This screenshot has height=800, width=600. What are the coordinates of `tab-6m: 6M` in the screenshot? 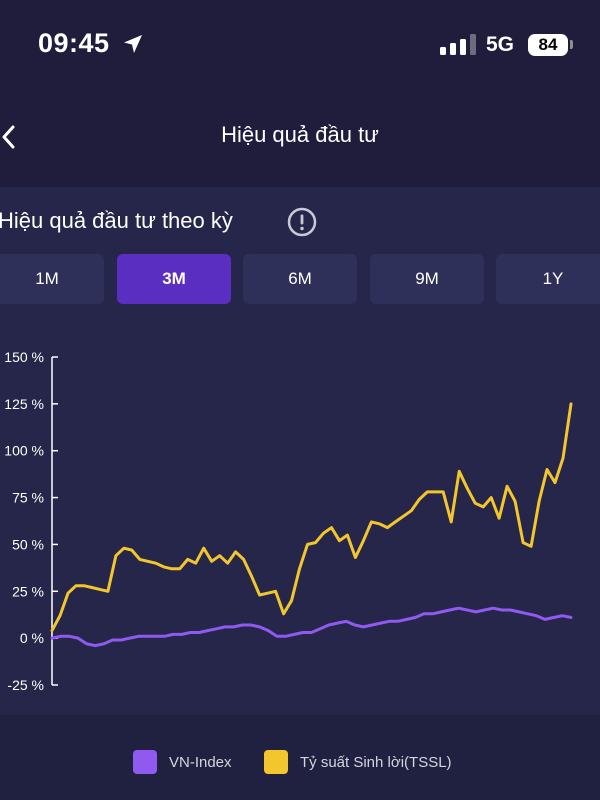 It's located at (300, 279).